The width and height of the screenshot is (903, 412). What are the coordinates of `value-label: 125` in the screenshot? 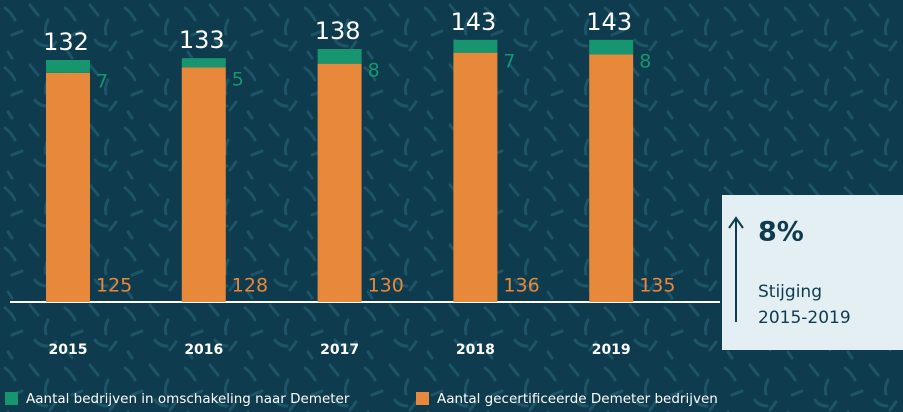 It's located at (114, 286).